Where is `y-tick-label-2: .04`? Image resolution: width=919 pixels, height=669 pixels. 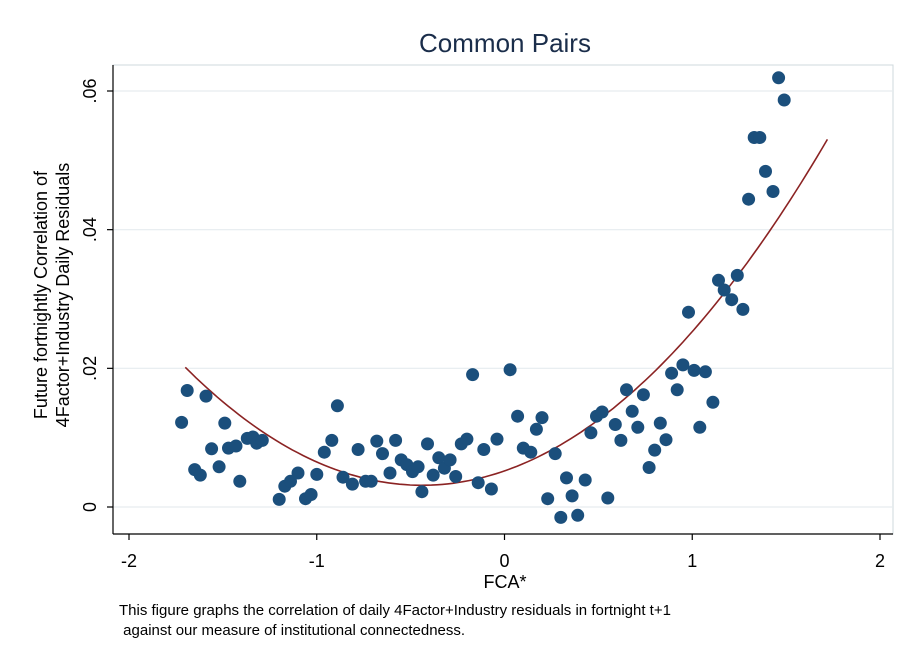 y-tick-label-2: .04 is located at coordinates (90, 229).